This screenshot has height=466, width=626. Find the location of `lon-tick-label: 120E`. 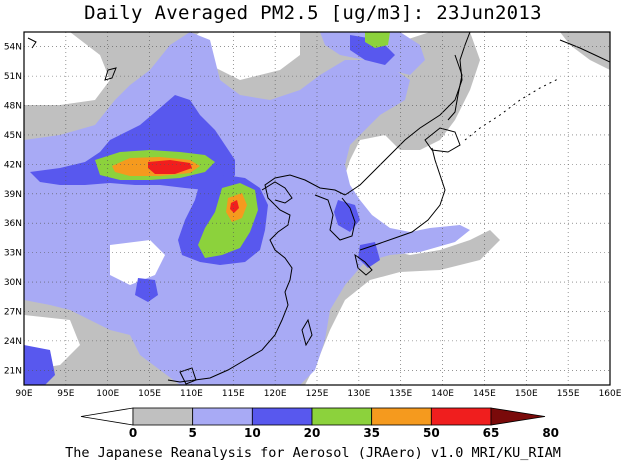

lon-tick-label: 120E is located at coordinates (275, 394).